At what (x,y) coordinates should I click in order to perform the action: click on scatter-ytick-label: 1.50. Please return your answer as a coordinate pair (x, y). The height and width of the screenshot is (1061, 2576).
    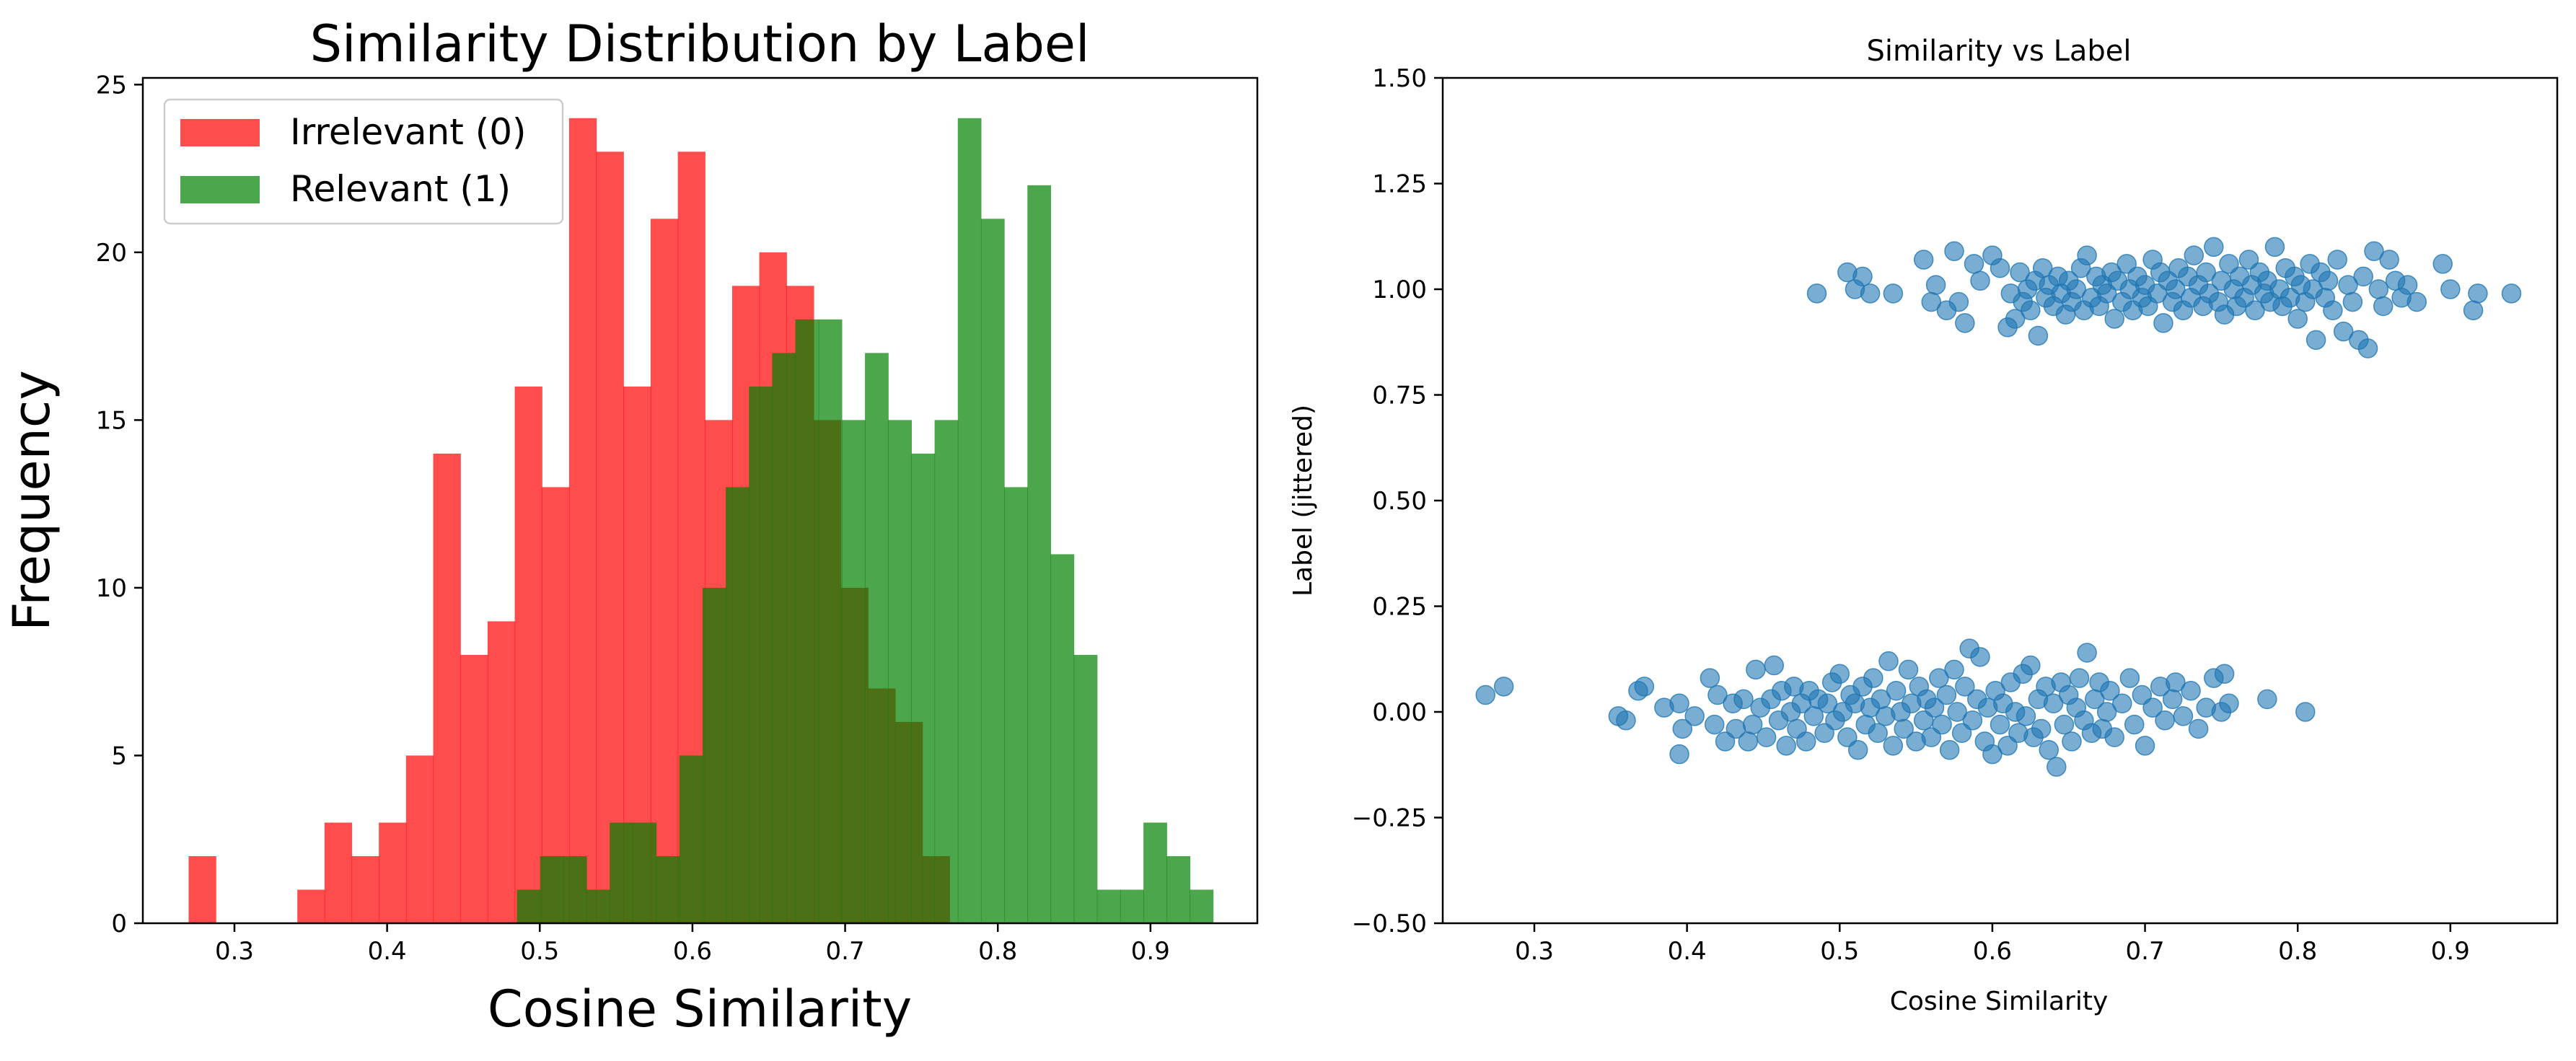
    Looking at the image, I should click on (1399, 78).